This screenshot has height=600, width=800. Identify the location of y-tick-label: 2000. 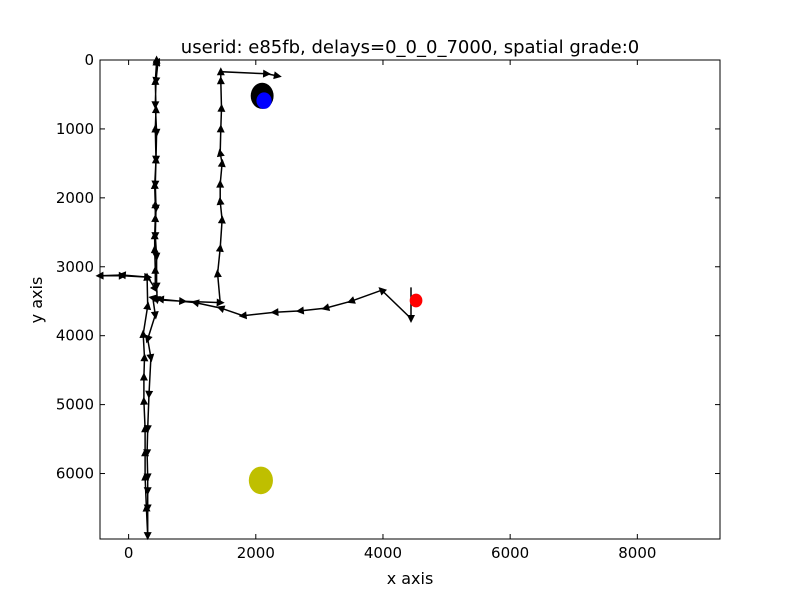
(75, 198).